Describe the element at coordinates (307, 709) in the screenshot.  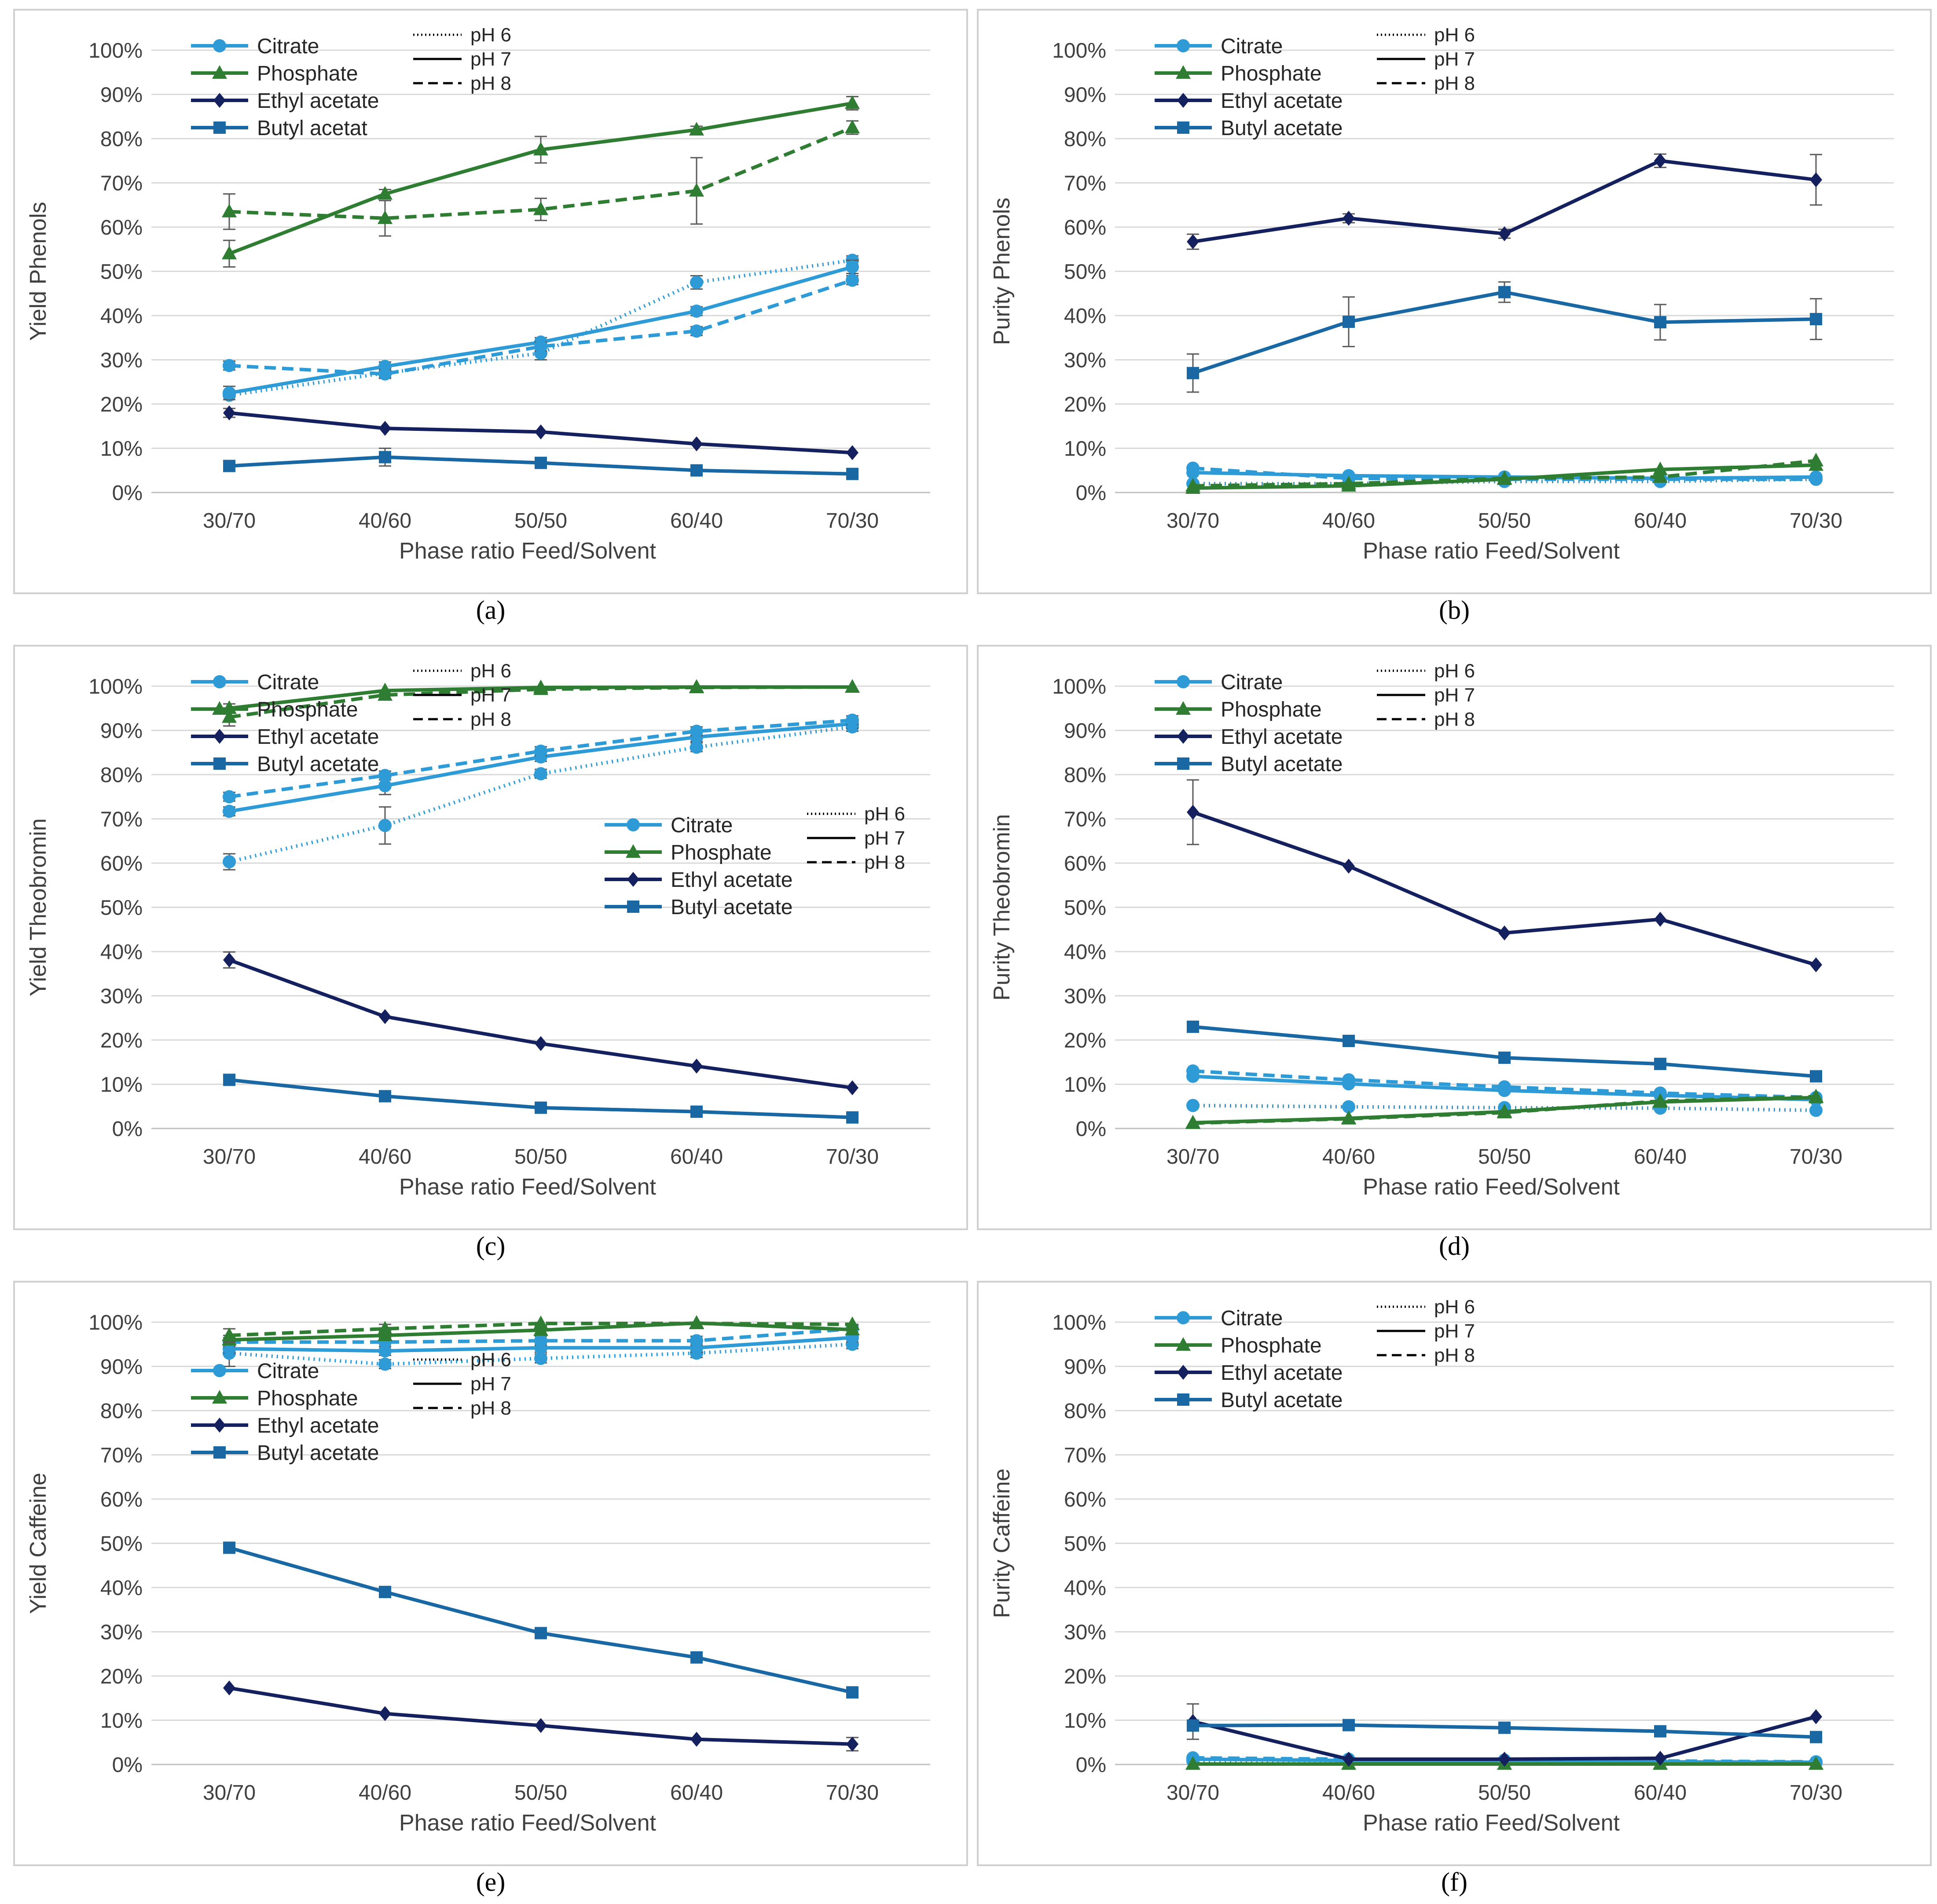
I see `legend-label: Phosphate` at that location.